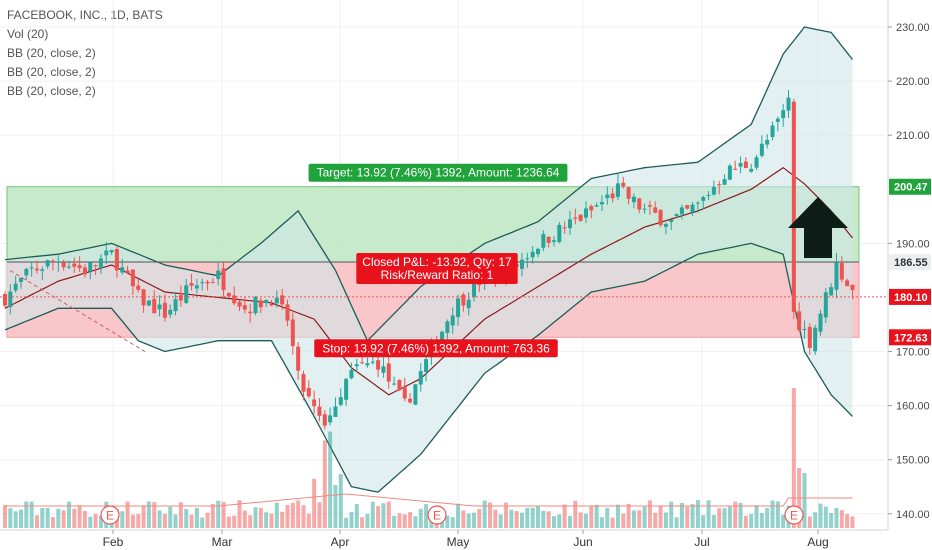  I want to click on time-tick-label: Jul, so click(701, 542).